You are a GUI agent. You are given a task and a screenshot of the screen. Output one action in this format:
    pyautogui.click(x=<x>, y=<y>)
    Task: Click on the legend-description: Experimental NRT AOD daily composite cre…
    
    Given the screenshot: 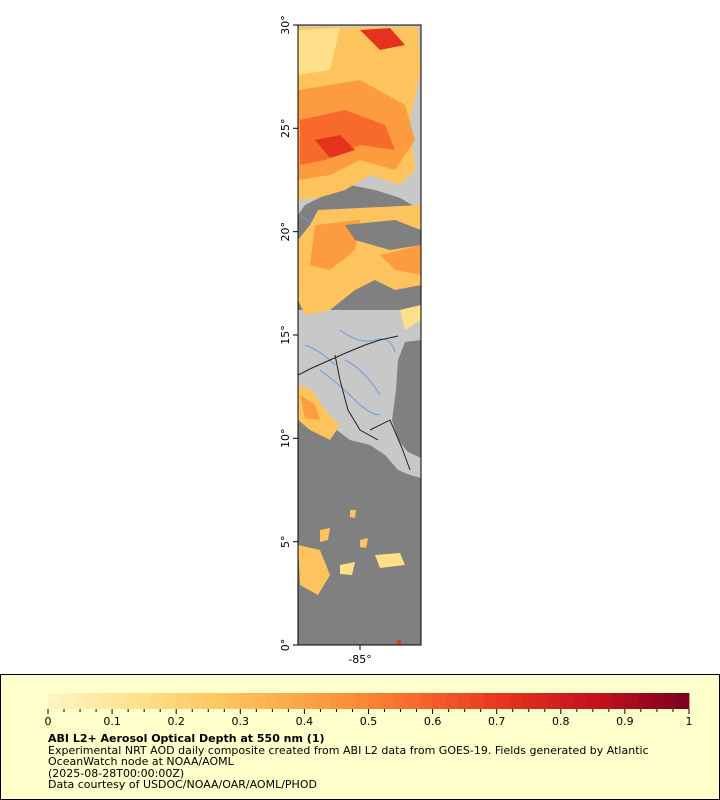 What is the action you would take?
    pyautogui.click(x=348, y=756)
    